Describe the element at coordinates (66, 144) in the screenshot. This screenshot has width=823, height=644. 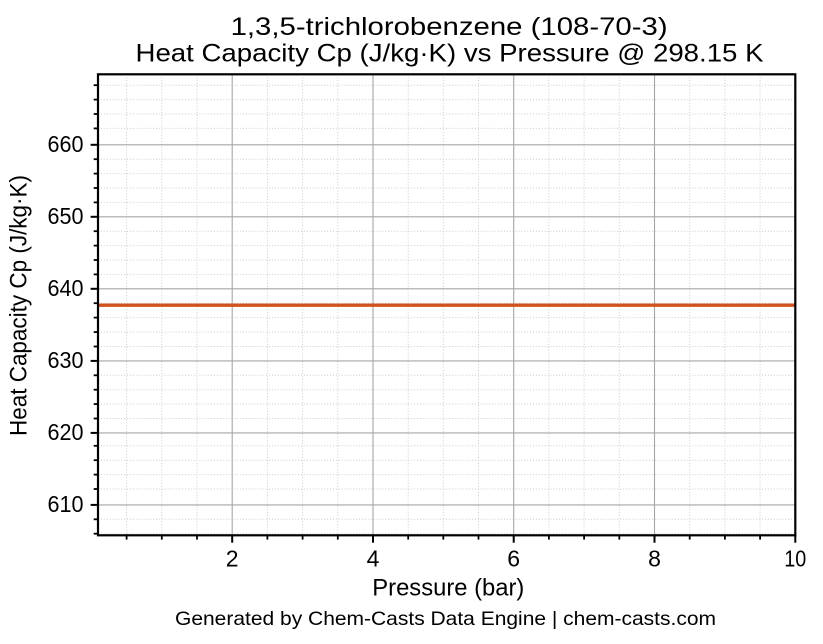
I see `svg-text: 660` at that location.